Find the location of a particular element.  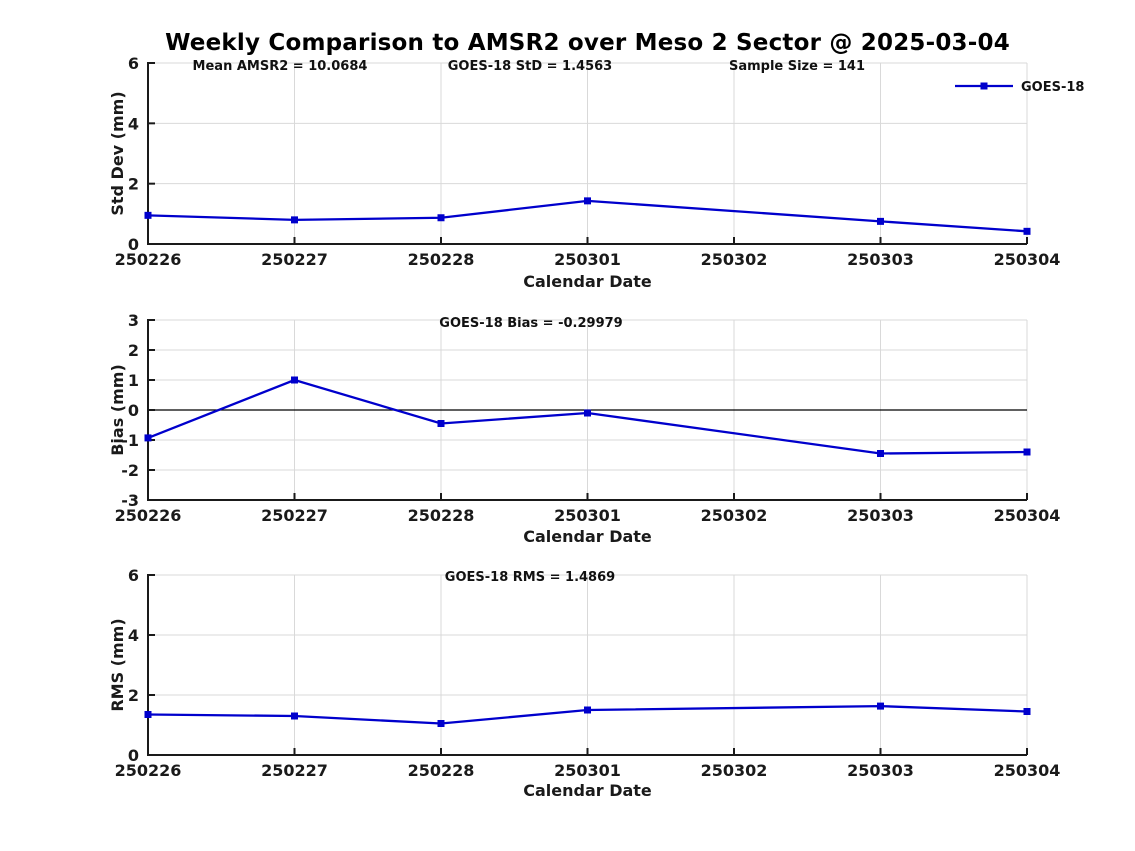

svg-text: 1 is located at coordinates (133, 380).